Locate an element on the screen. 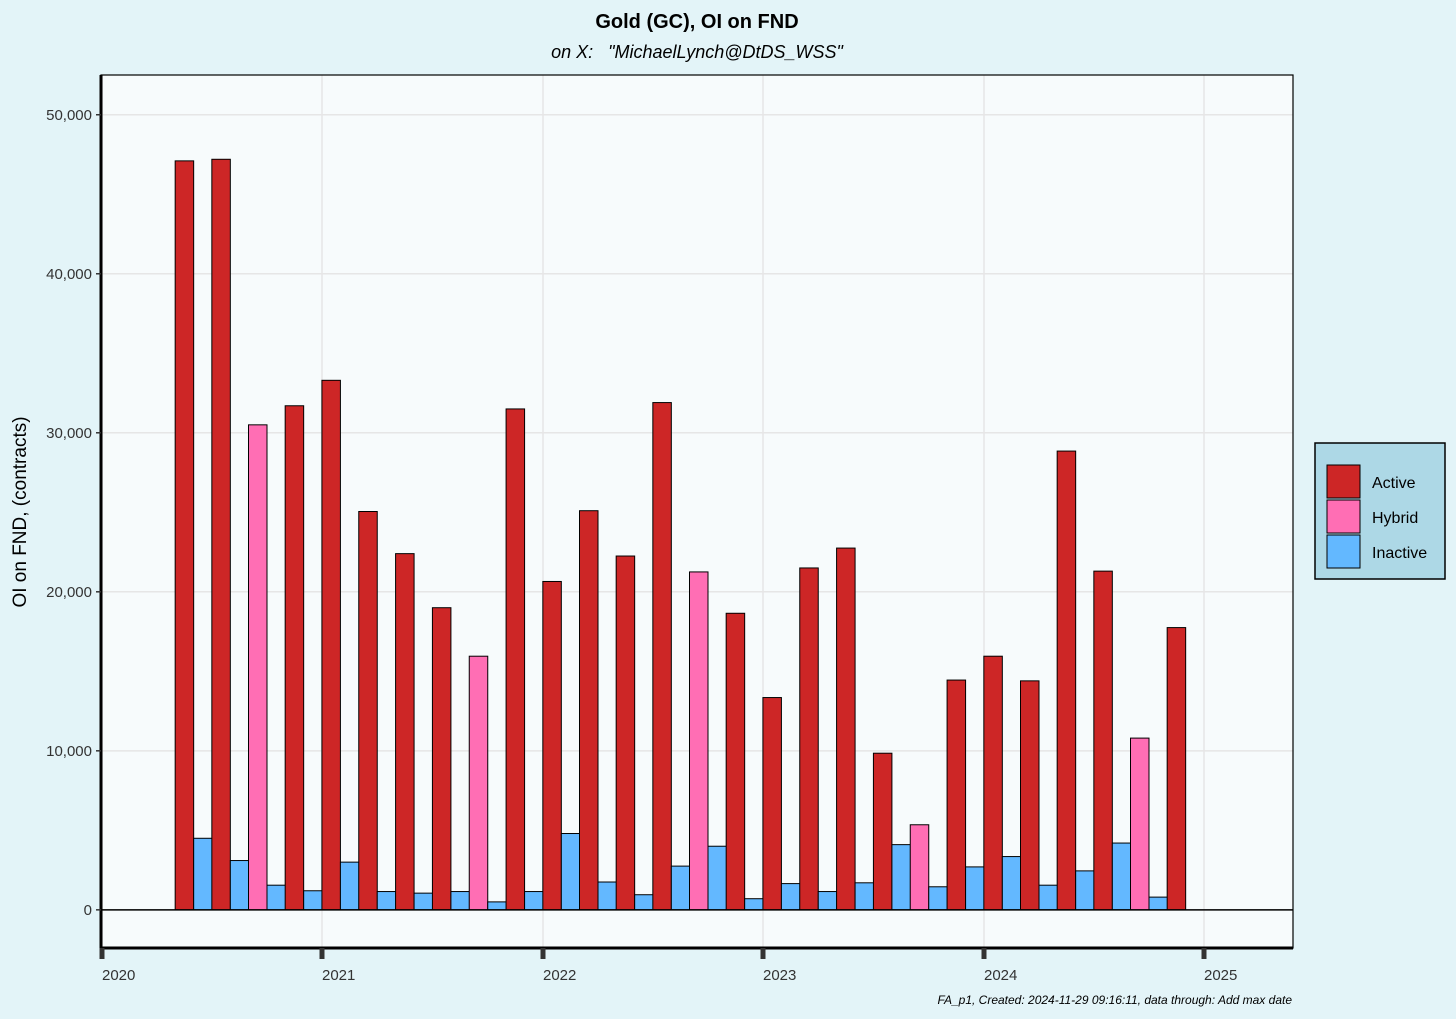 The width and height of the screenshot is (1456, 1019). y-tick-label: 30,000 is located at coordinates (69, 433).